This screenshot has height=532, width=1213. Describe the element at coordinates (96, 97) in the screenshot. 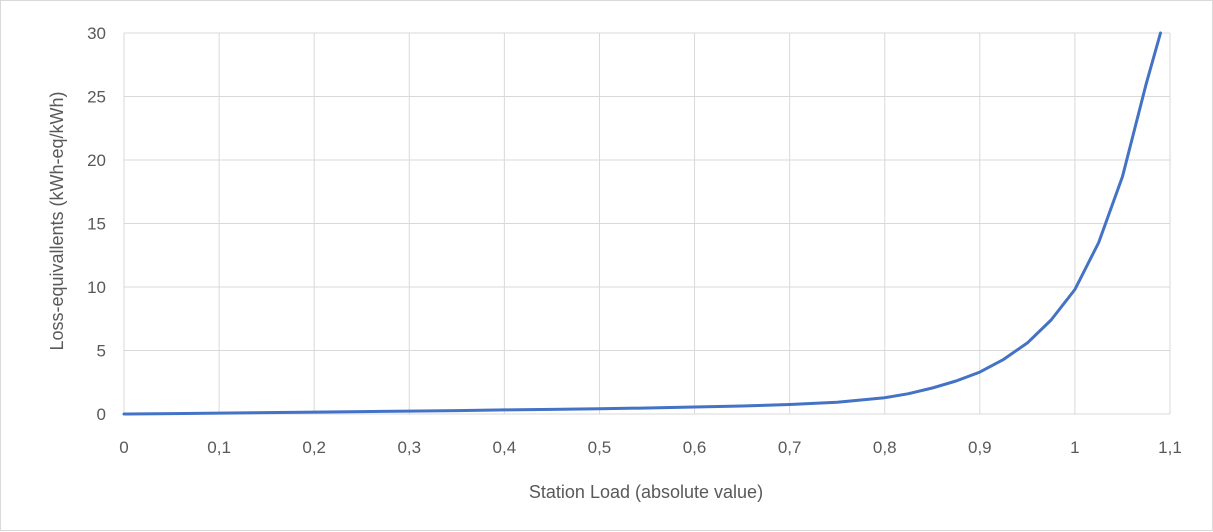

I see `y-tick-label: 25` at that location.